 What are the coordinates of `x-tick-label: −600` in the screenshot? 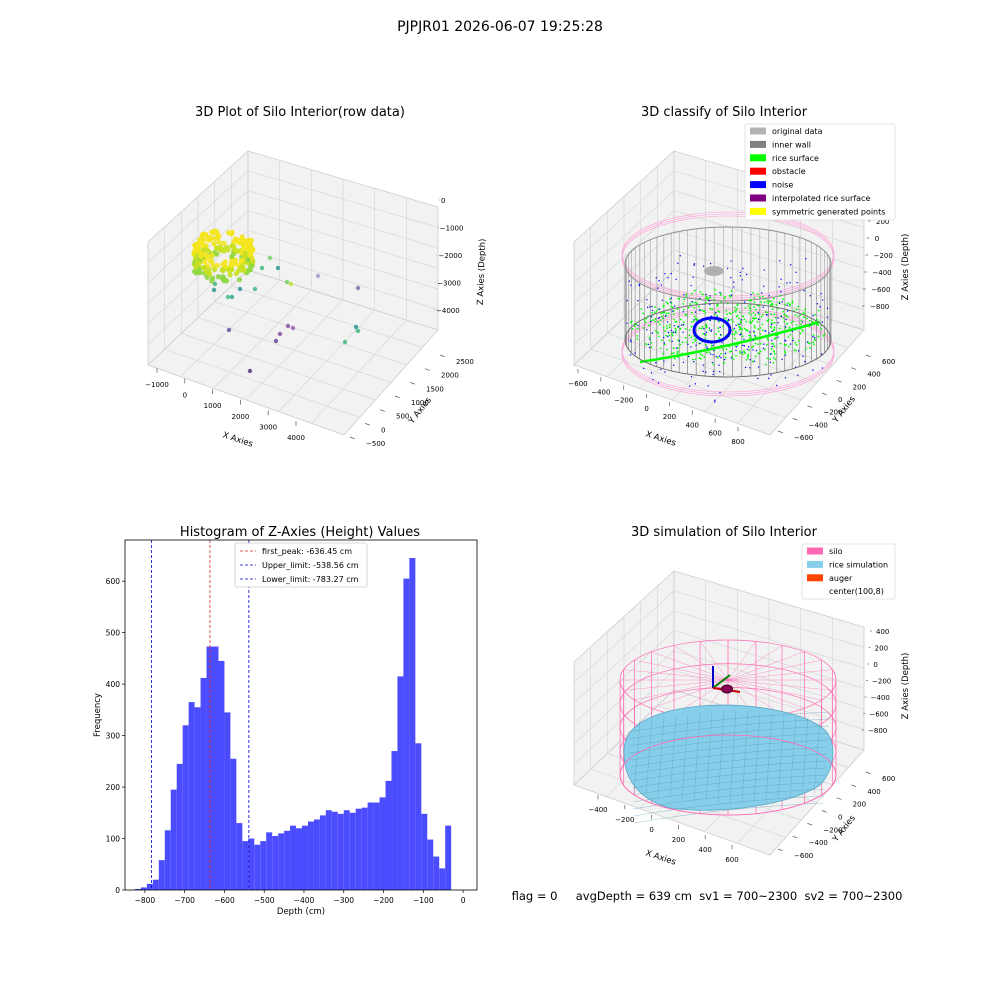 It's located at (577, 384).